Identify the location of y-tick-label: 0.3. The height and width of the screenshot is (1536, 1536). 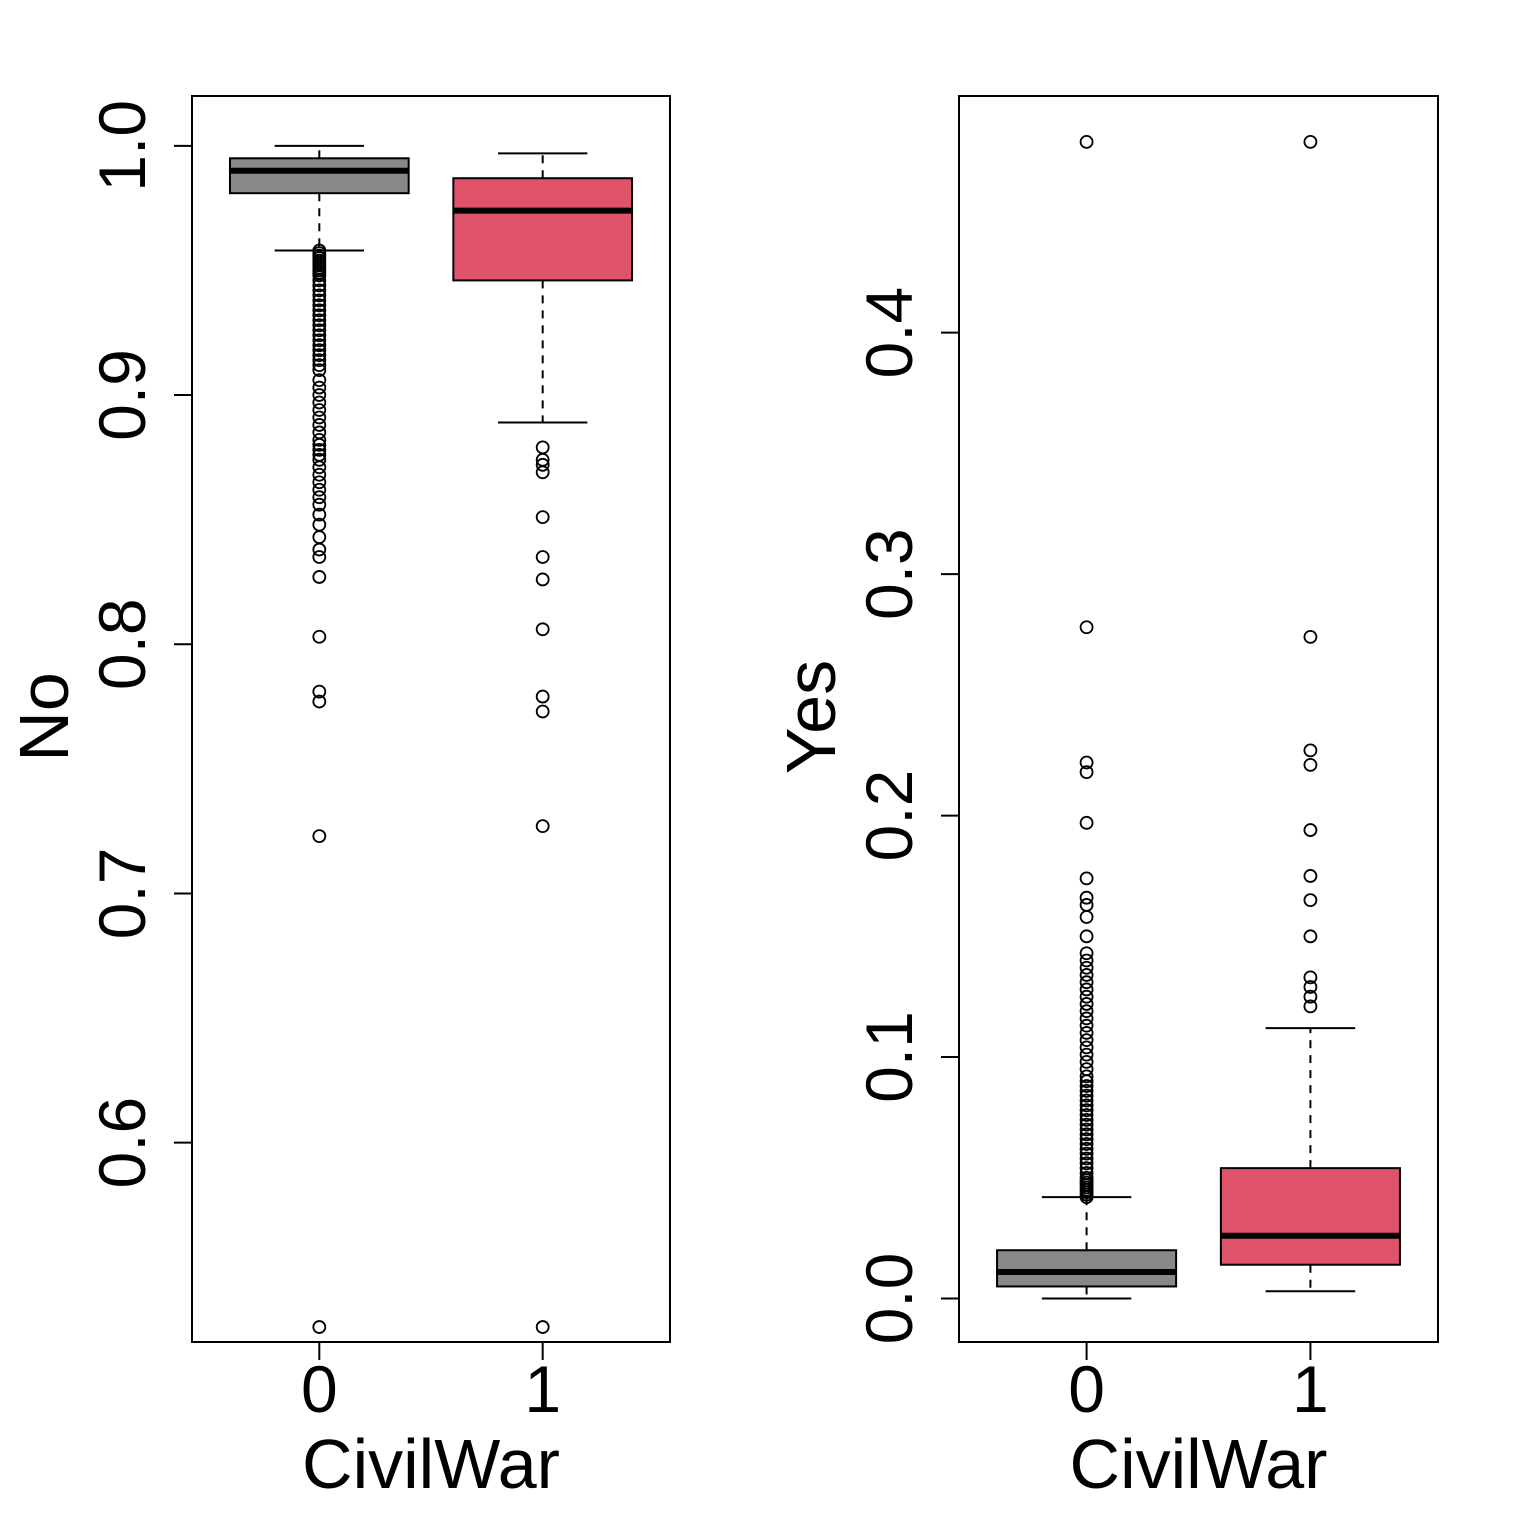
(889, 574).